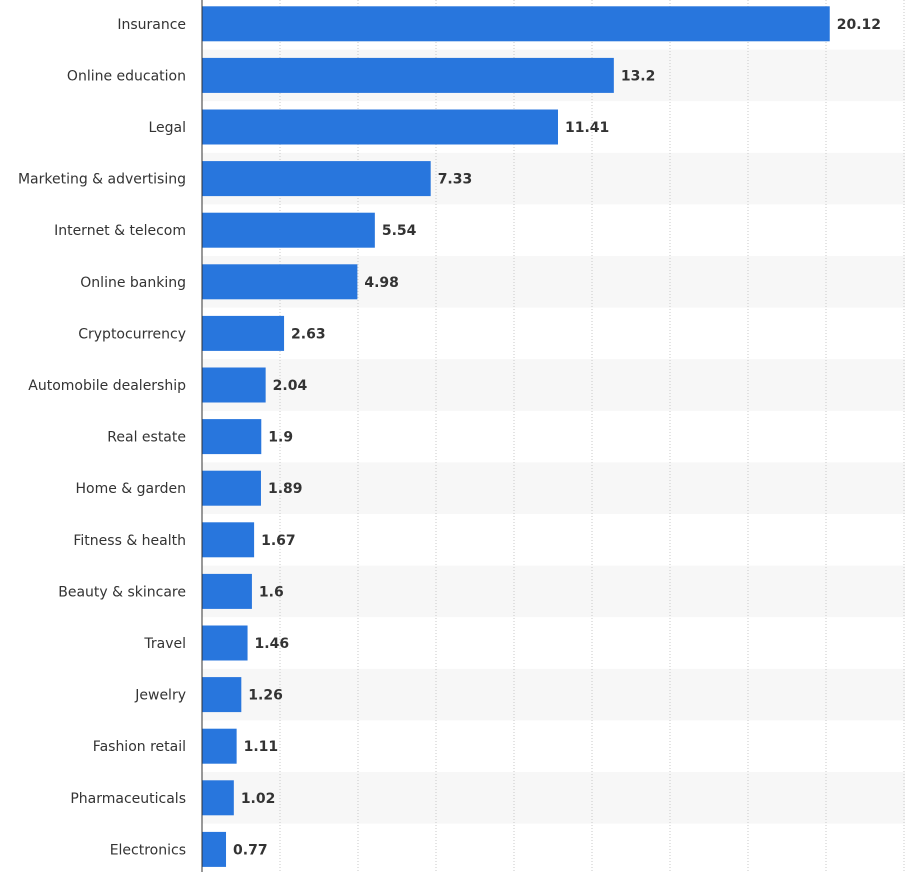 This screenshot has width=905, height=872. Describe the element at coordinates (285, 489) in the screenshot. I see `value-label: 1.89` at that location.